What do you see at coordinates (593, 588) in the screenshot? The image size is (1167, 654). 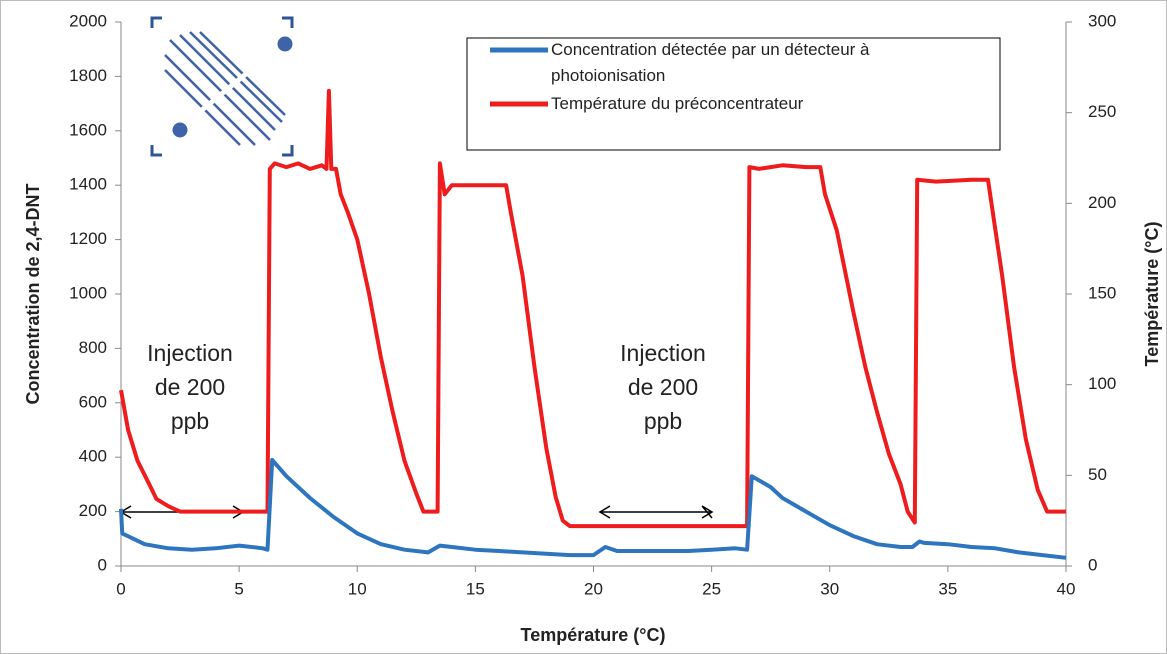 I see `x-tick-label: 20` at bounding box center [593, 588].